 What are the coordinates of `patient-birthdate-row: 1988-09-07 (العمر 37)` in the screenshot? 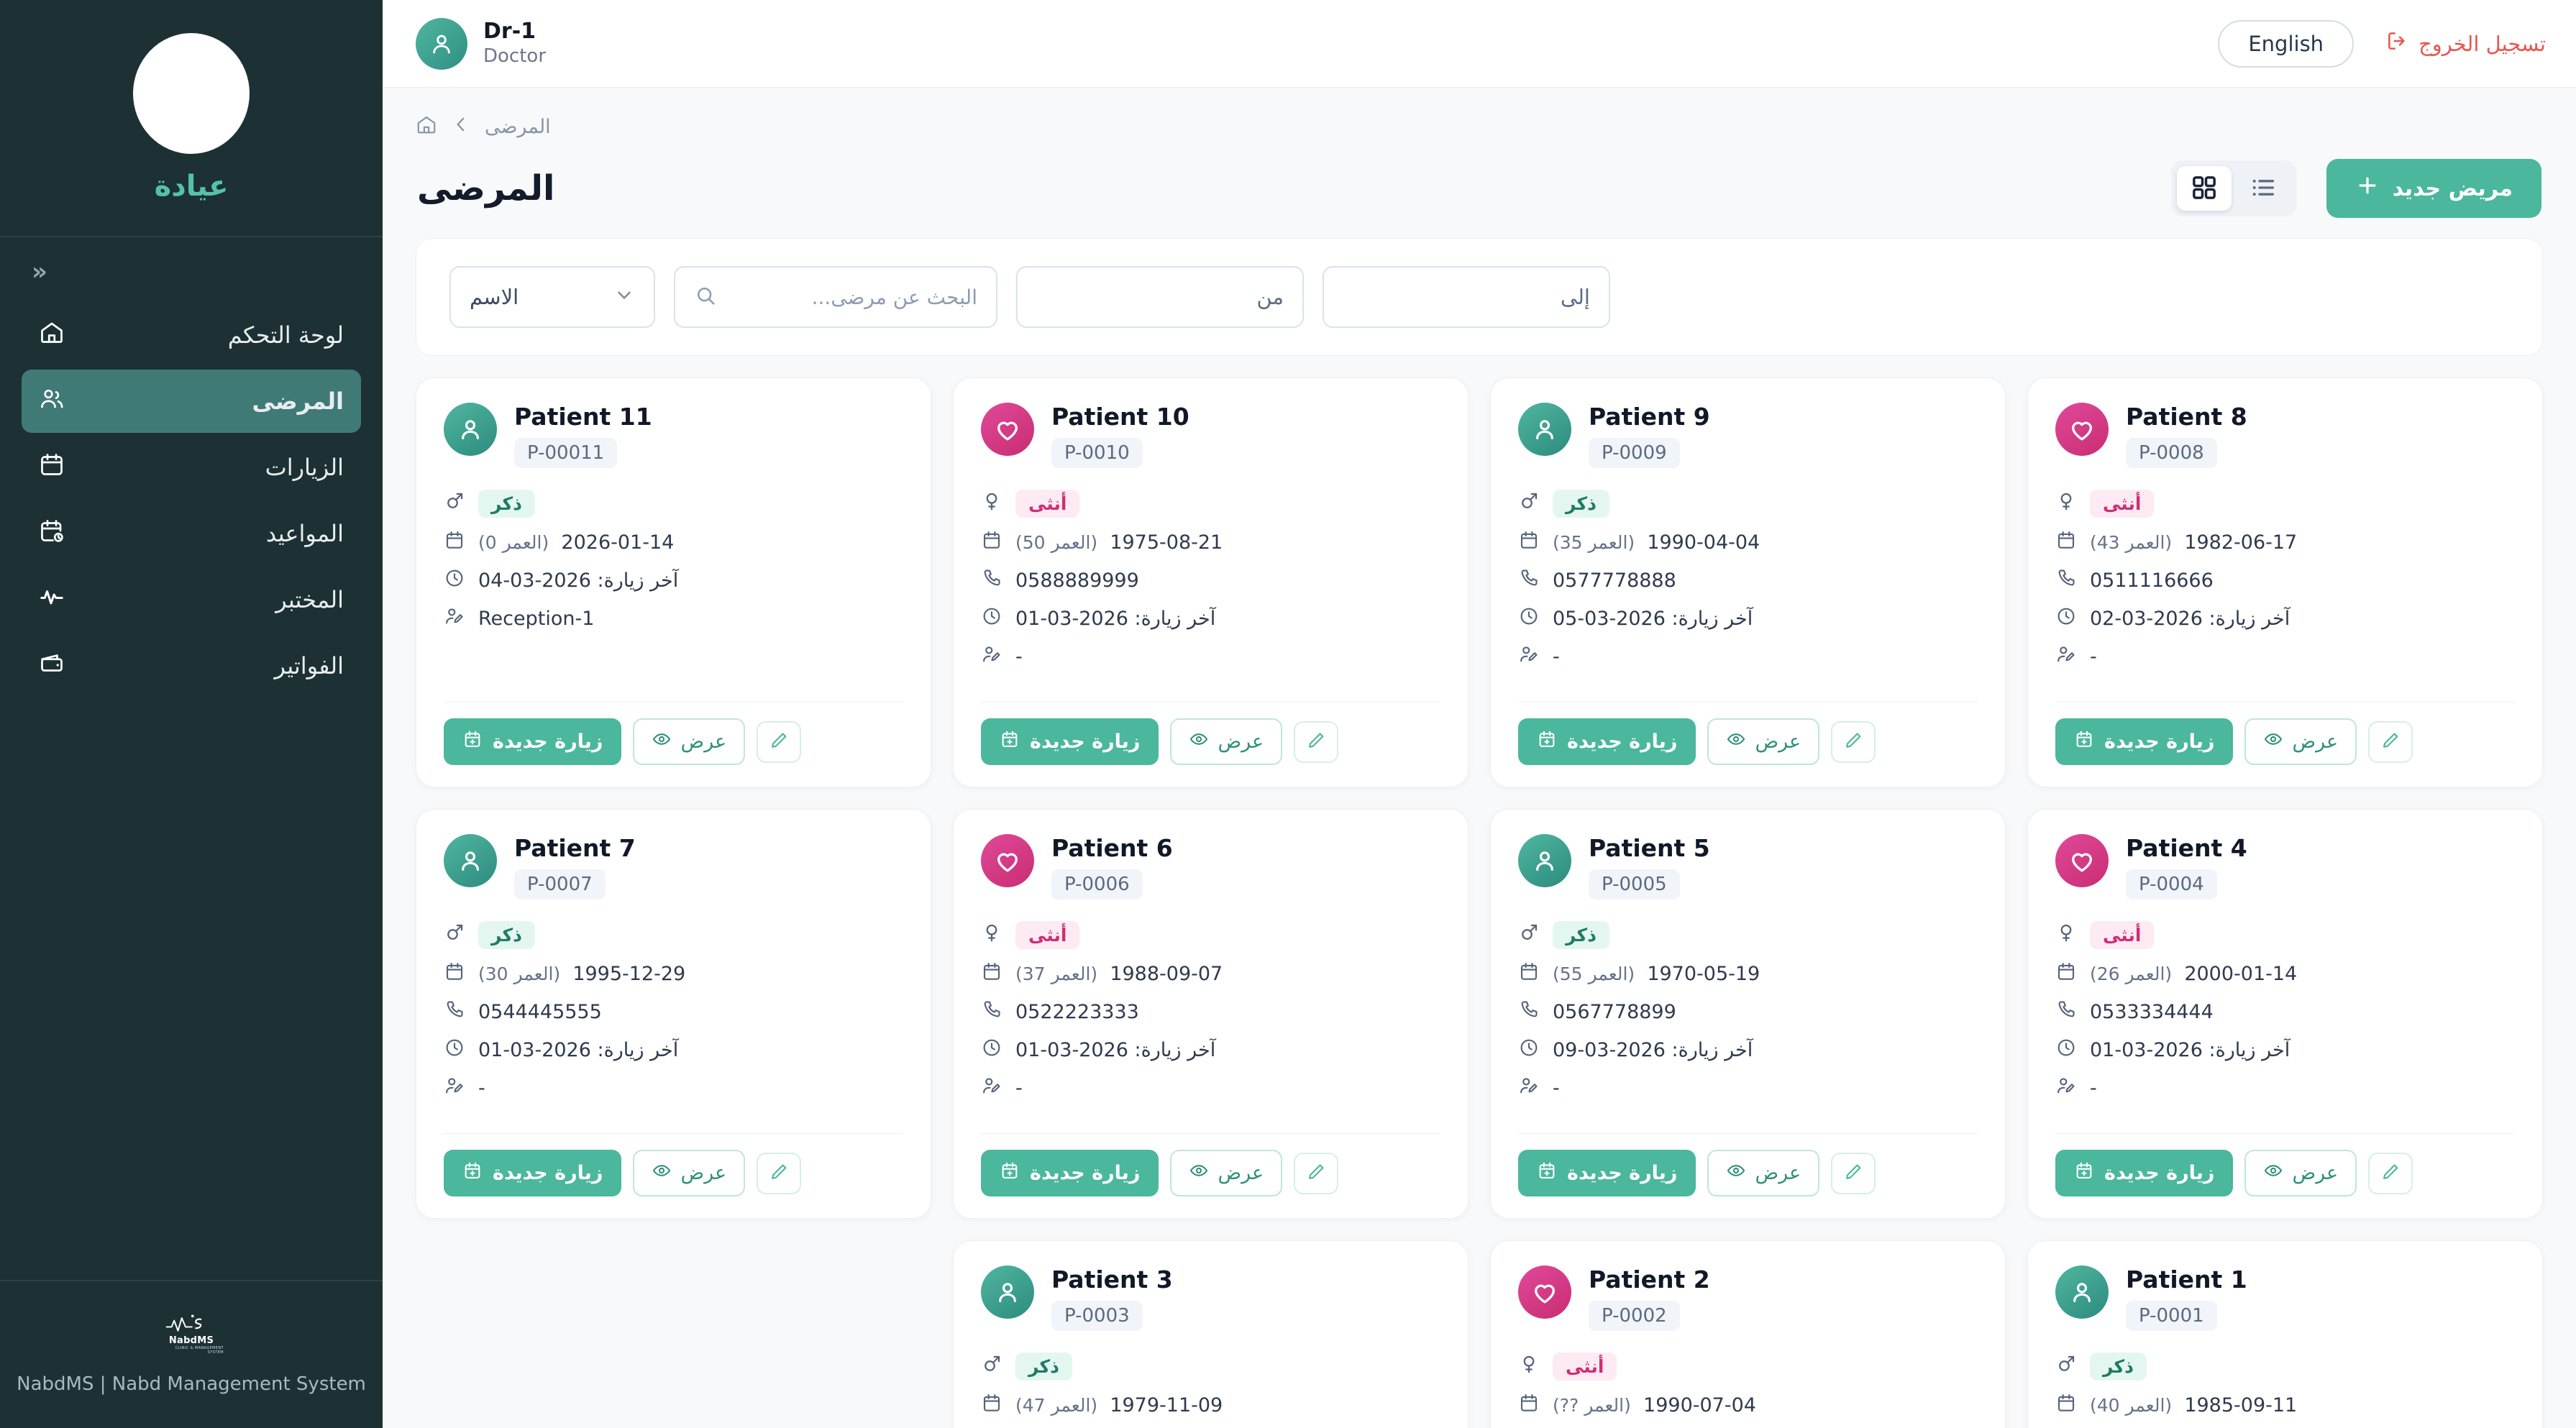 It's located at (1210, 974).